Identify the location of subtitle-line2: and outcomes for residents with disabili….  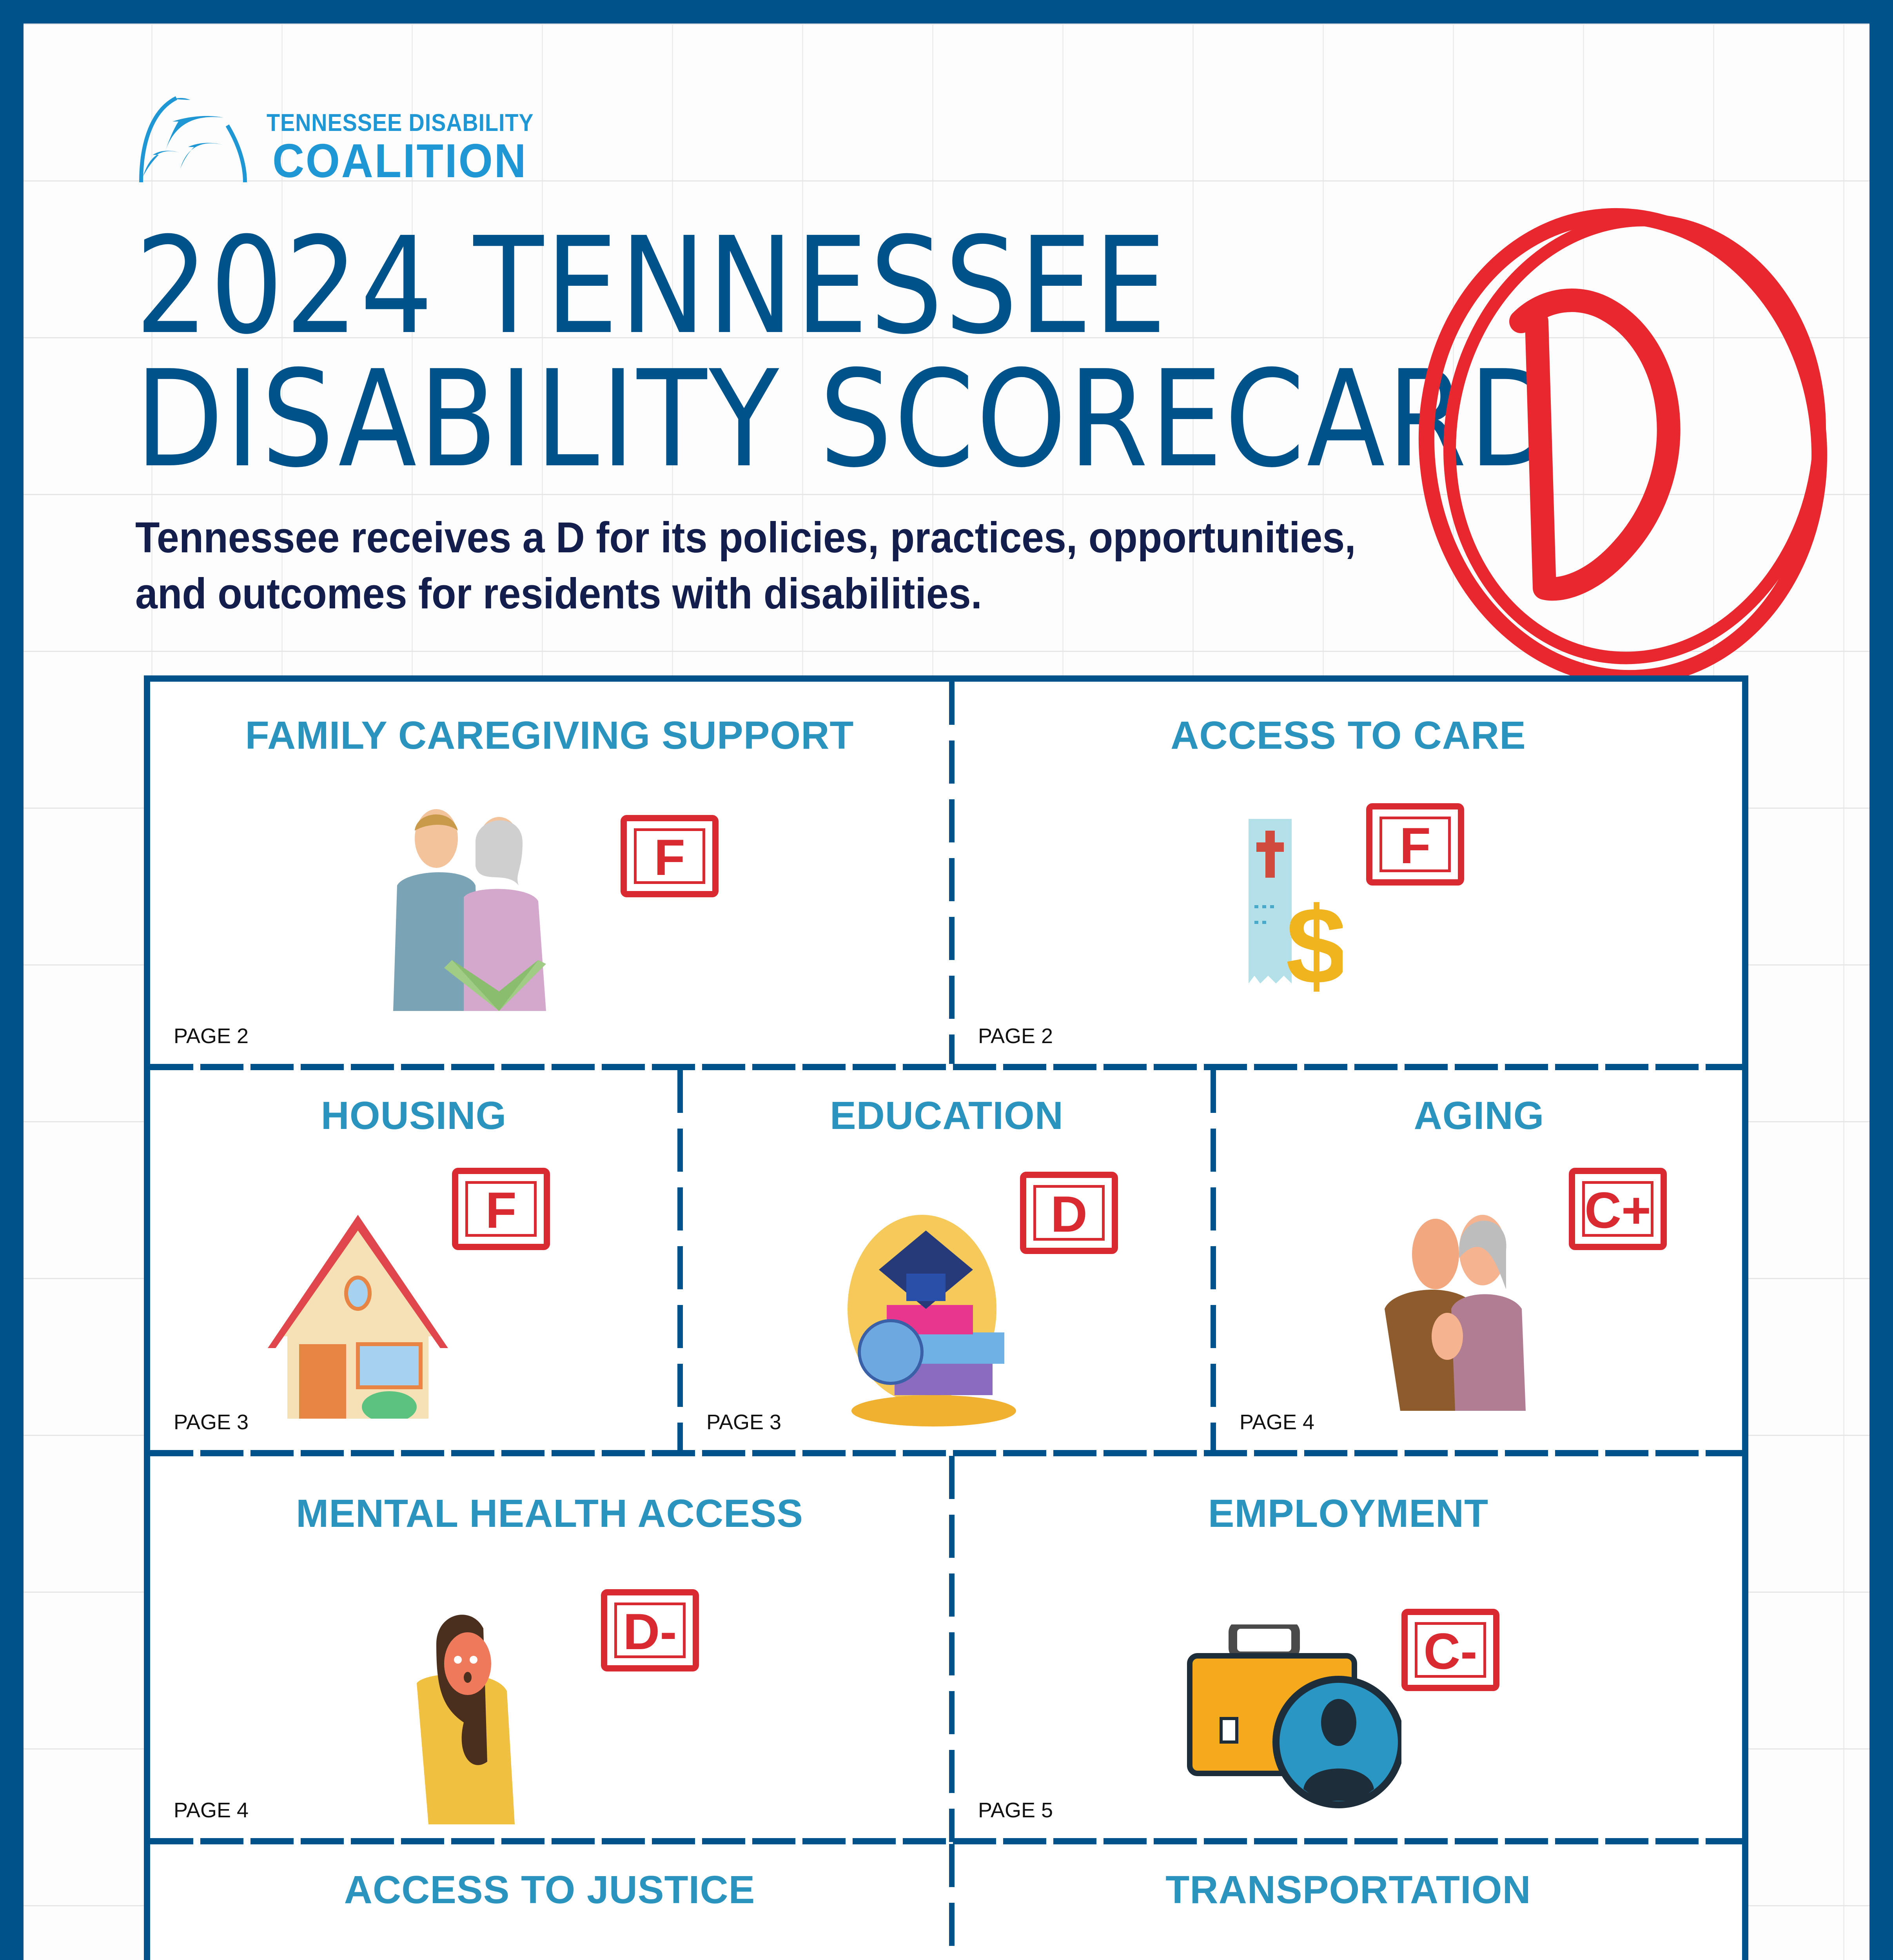
(558, 594).